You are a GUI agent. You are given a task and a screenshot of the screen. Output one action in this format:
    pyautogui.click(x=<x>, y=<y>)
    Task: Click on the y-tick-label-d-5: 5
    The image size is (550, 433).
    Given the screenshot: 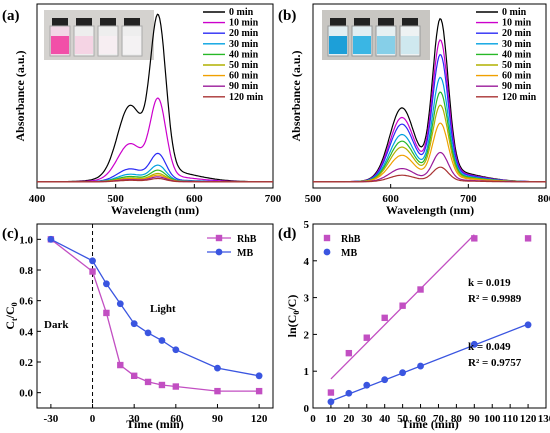 What is the action you would take?
    pyautogui.click(x=307, y=225)
    